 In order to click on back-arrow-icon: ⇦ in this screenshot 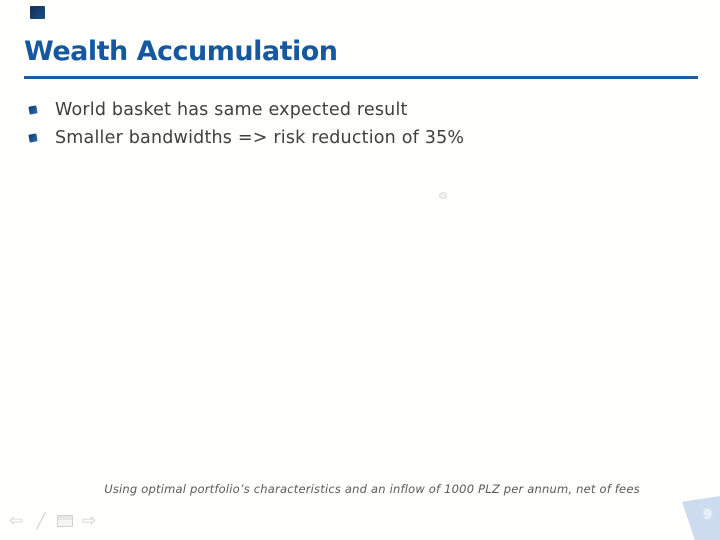, I will do `click(16, 521)`.